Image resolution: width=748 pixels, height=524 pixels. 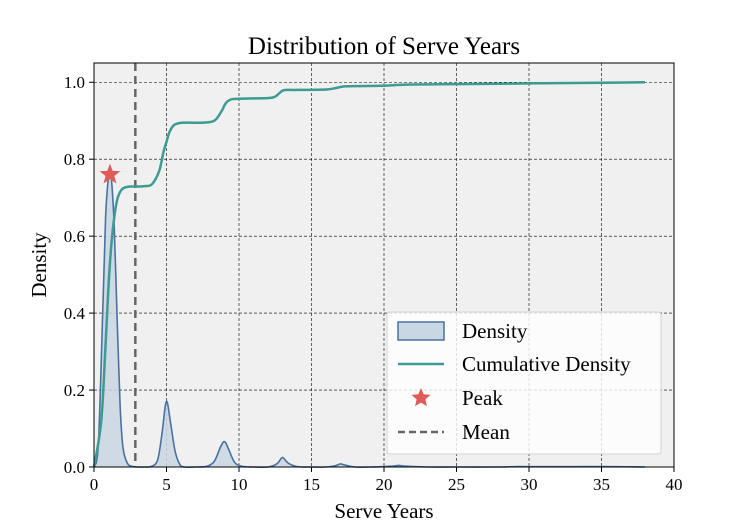 I want to click on legend: Density Cumulative Density Peak Mean, so click(x=524, y=383).